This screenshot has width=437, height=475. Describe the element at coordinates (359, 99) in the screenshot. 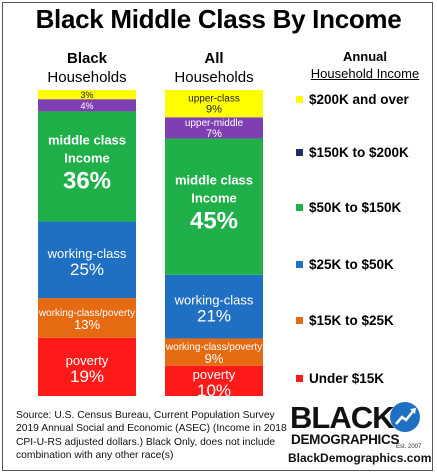

I see `legend-label: $200K and over` at that location.